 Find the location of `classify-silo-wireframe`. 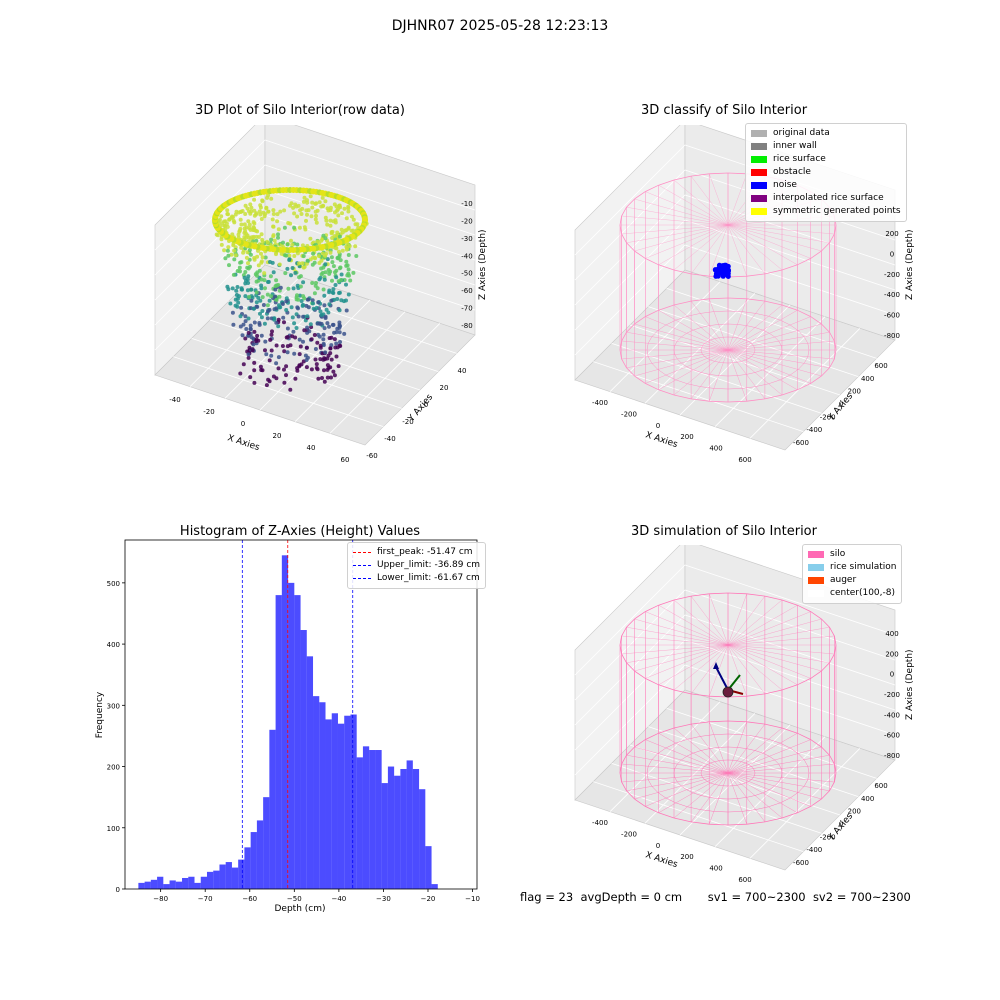

classify-silo-wireframe is located at coordinates (728, 287).